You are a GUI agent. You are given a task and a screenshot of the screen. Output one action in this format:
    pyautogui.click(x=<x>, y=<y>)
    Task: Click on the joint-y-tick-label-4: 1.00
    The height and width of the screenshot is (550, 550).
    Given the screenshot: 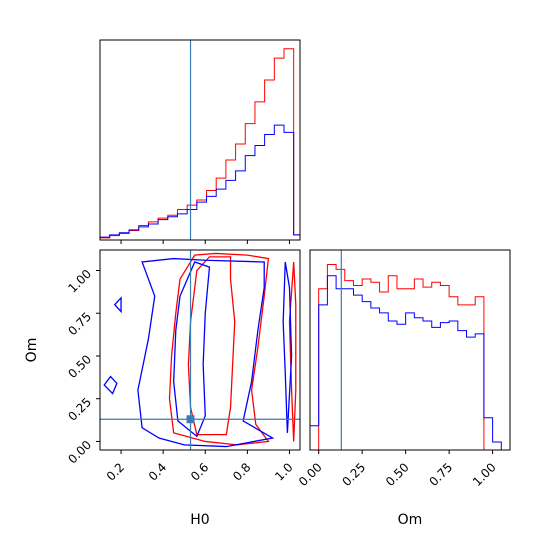 What is the action you would take?
    pyautogui.click(x=79, y=281)
    